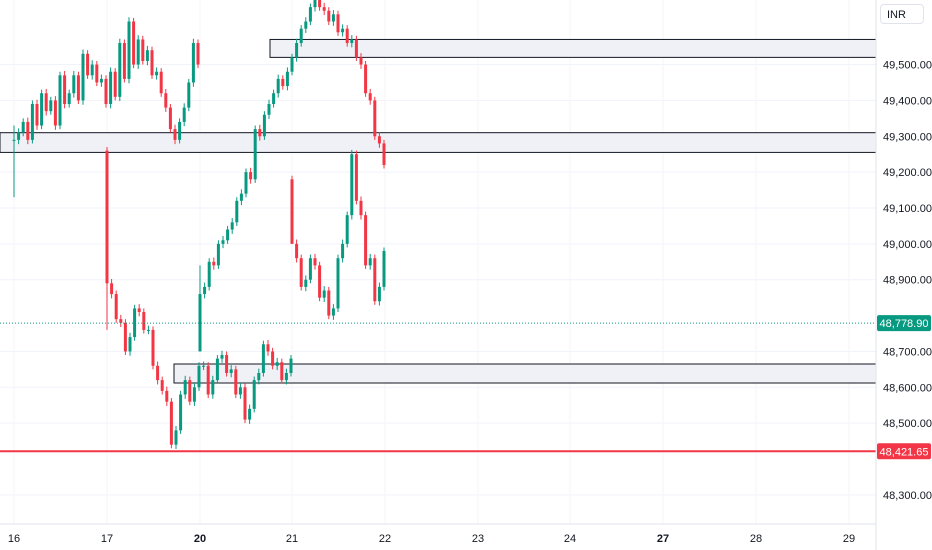 The image size is (932, 550). What do you see at coordinates (907, 101) in the screenshot?
I see `y-tick-label: 49,400.00` at bounding box center [907, 101].